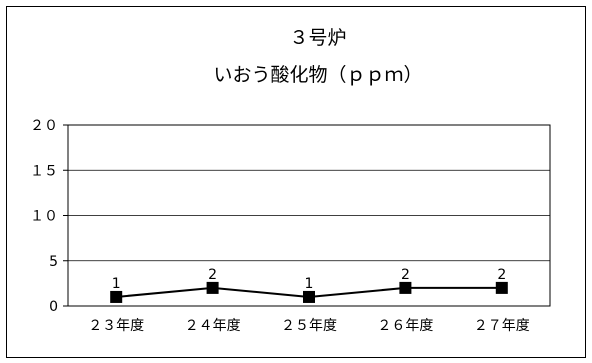 The height and width of the screenshot is (363, 592). I want to click on y-tick-label: １０, so click(44, 217).